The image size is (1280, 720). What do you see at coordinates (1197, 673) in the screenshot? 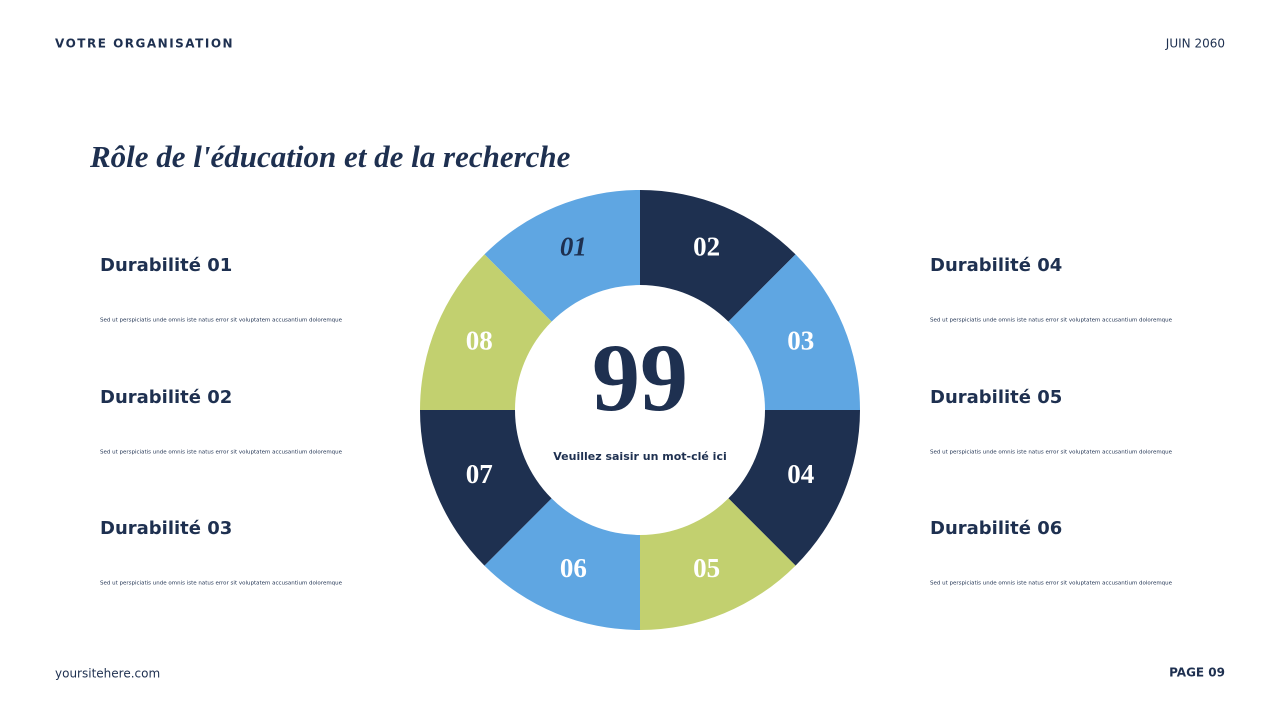
I see `page-number: PAGE 09` at bounding box center [1197, 673].